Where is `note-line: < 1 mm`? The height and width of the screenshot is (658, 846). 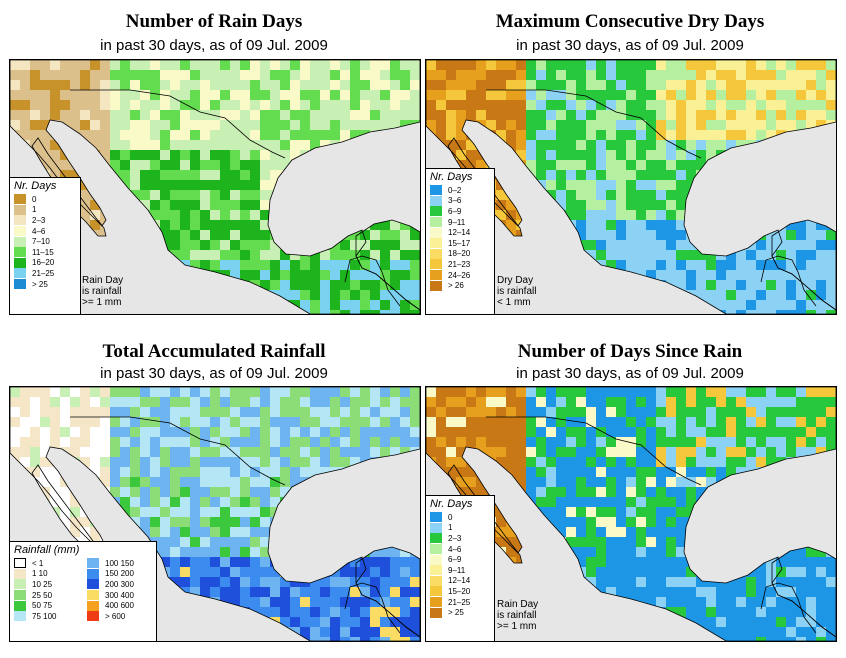
note-line: < 1 mm is located at coordinates (514, 302).